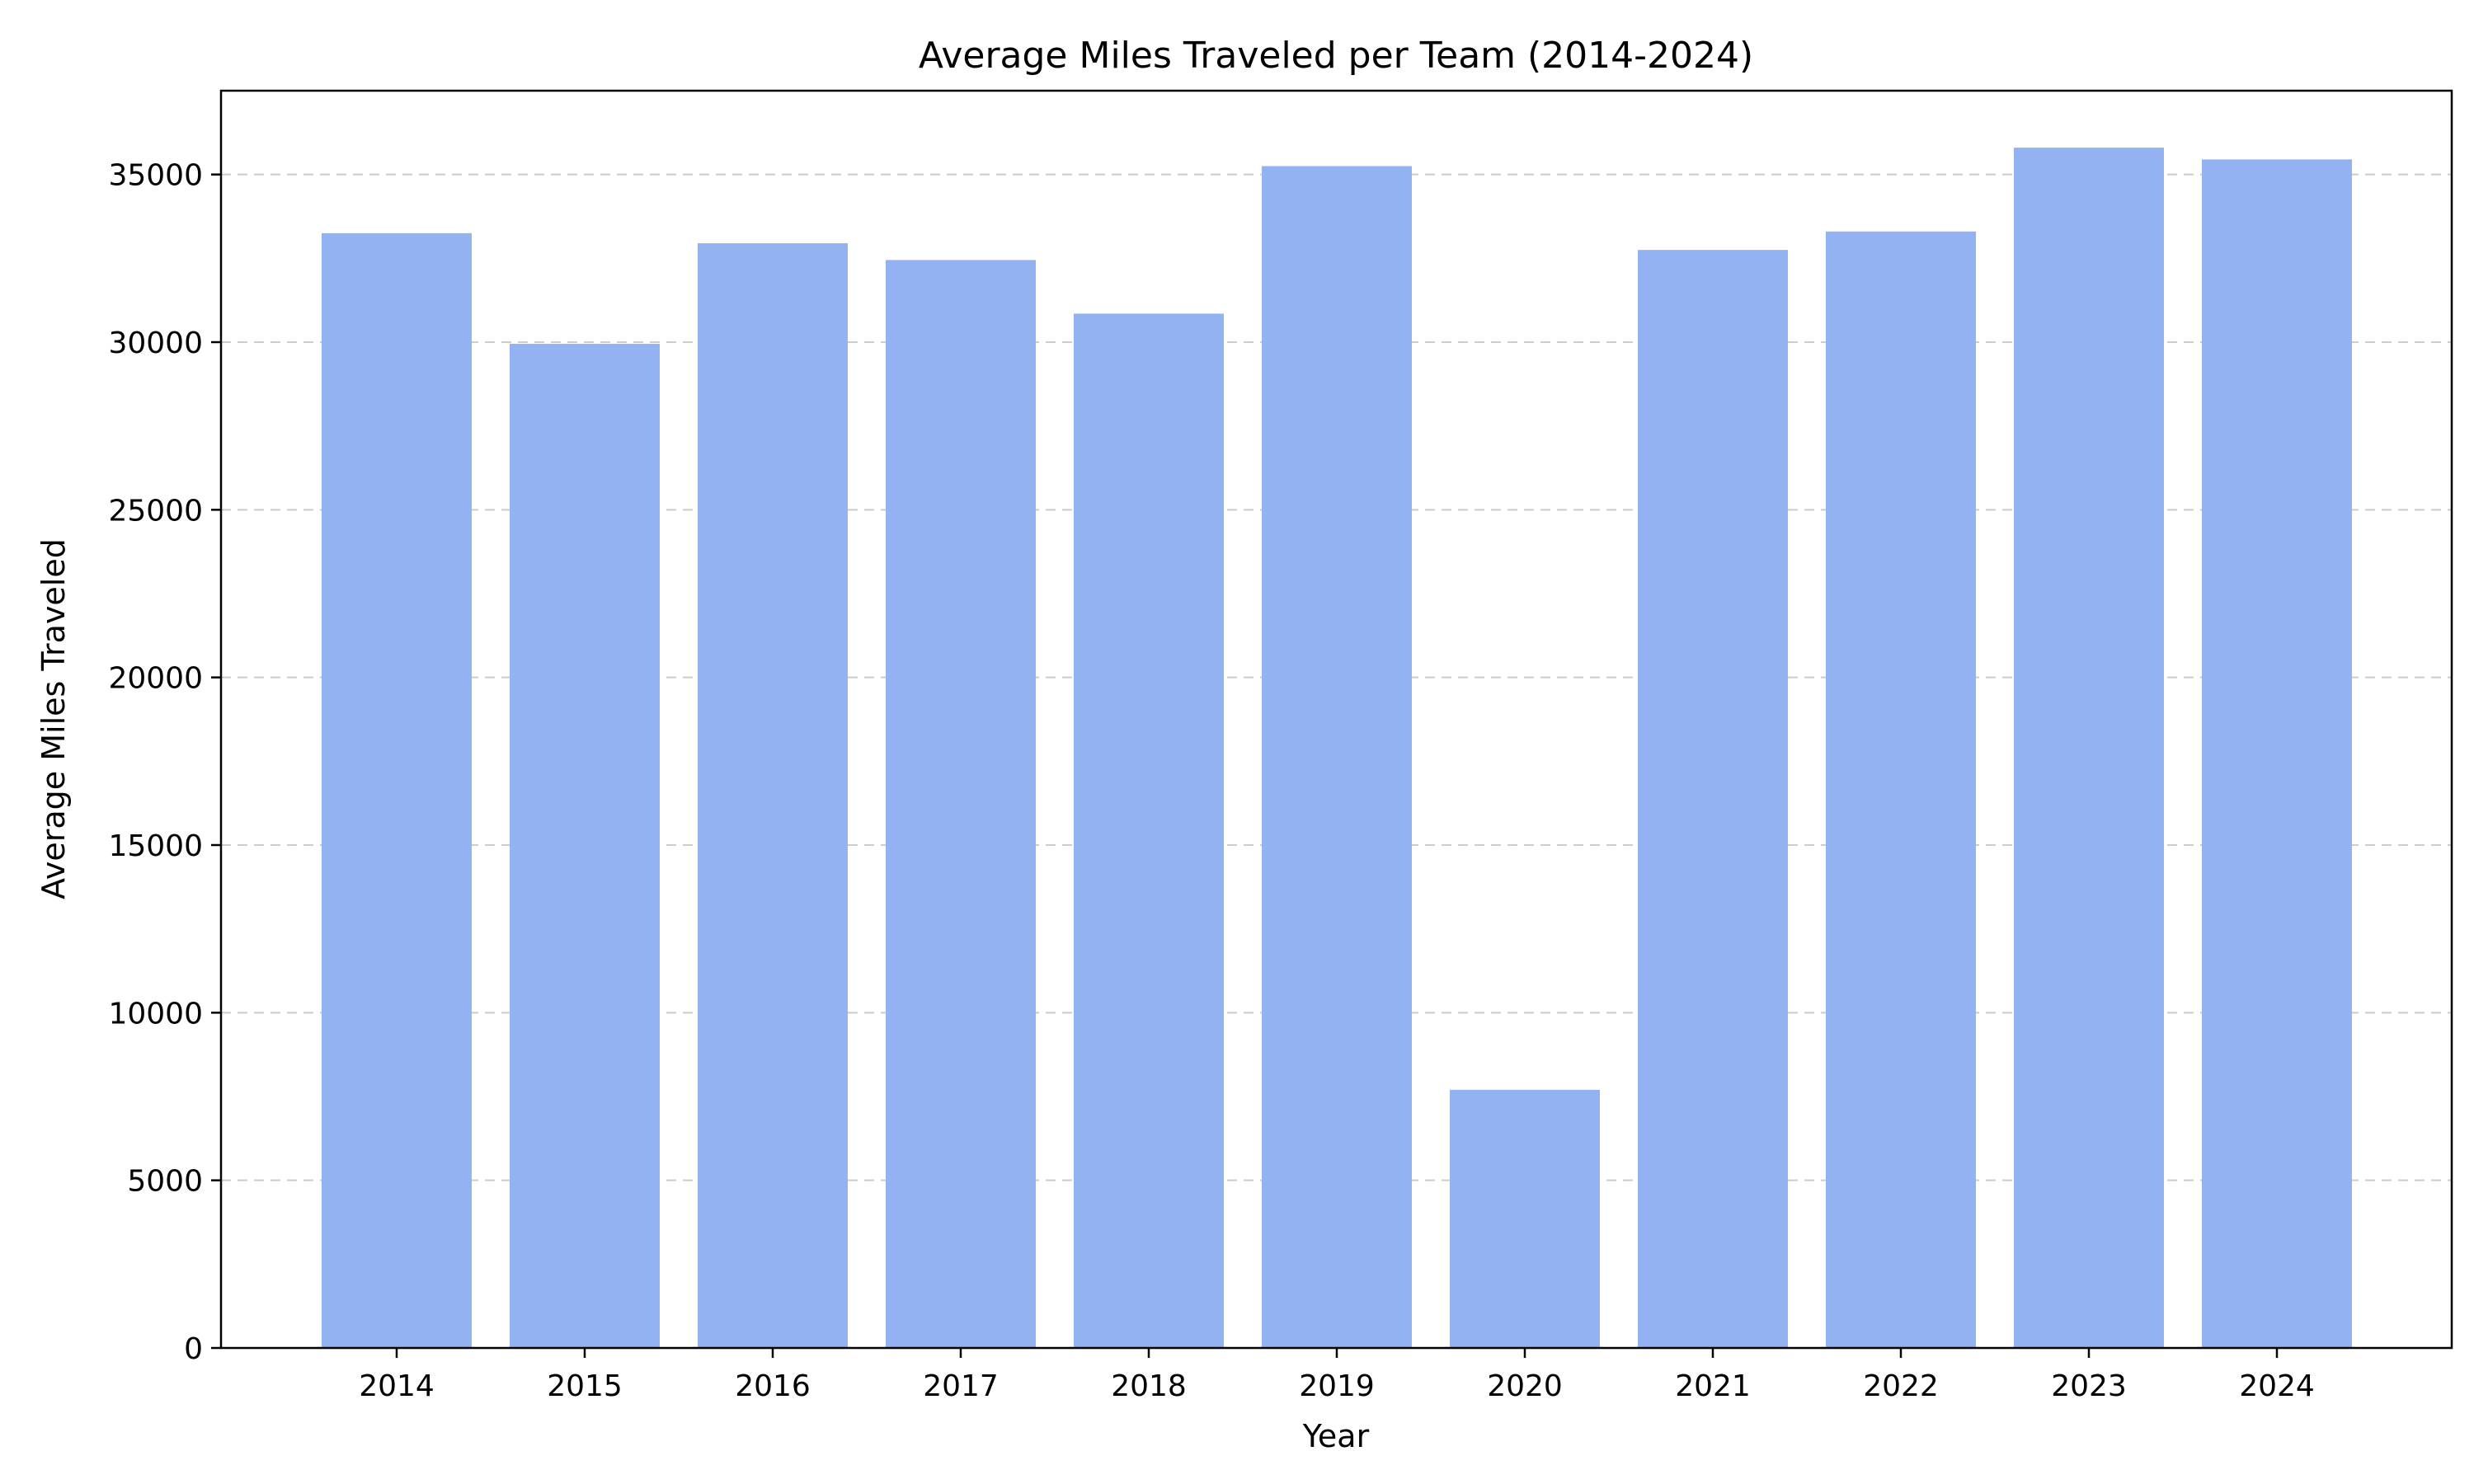 The height and width of the screenshot is (1484, 2474). Describe the element at coordinates (397, 790) in the screenshot. I see `bar-2014` at that location.